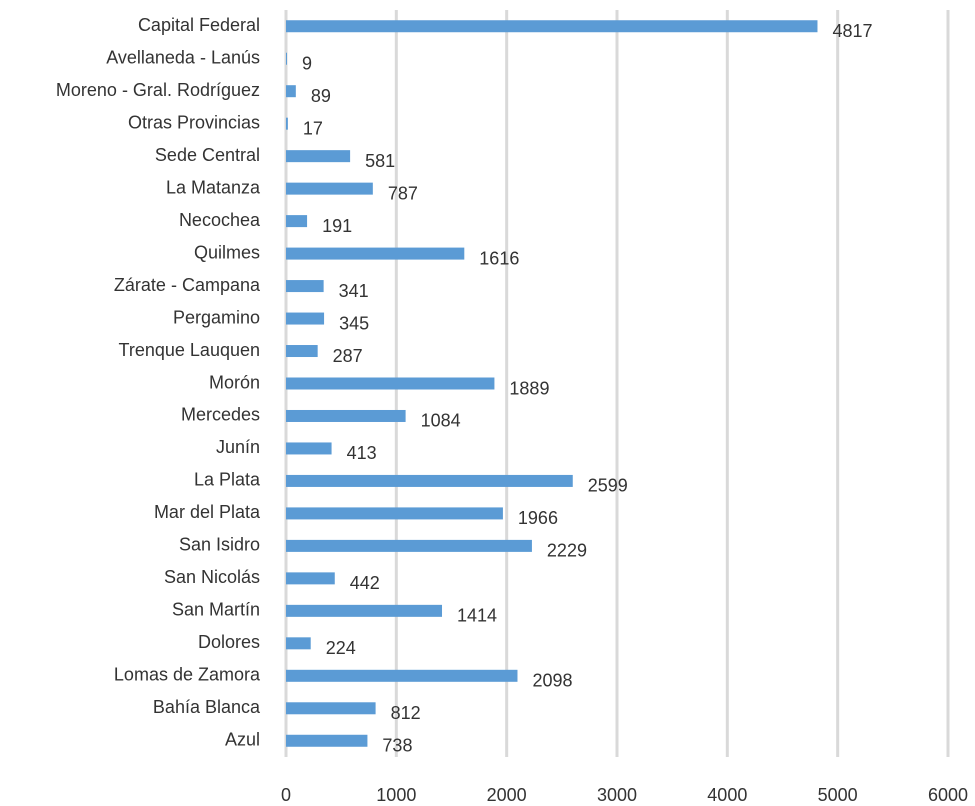 This screenshot has height=806, width=975. I want to click on y-tick-label: Moreno - Gral. Rodríguez, so click(158, 90).